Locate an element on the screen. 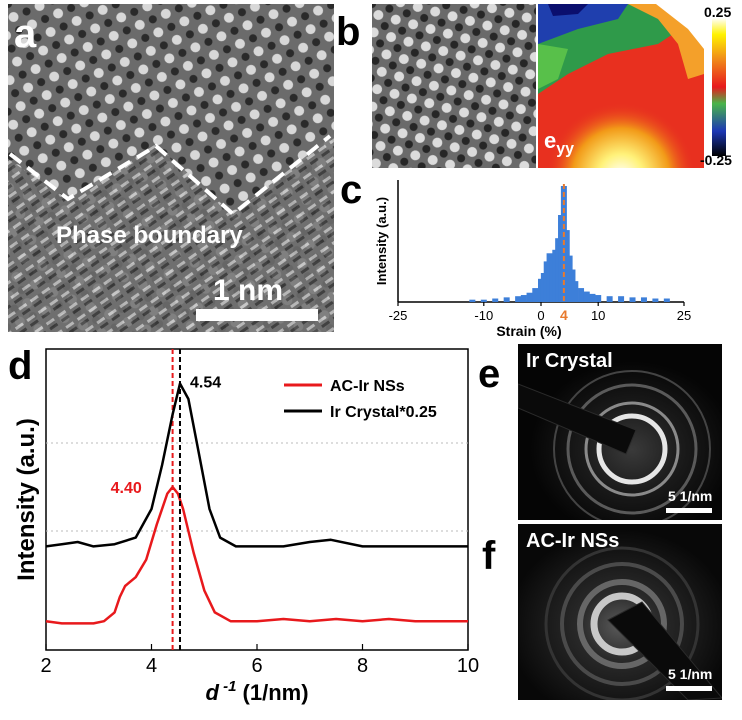  hist-y-label: Intensity (a.u.) is located at coordinates (381, 241).